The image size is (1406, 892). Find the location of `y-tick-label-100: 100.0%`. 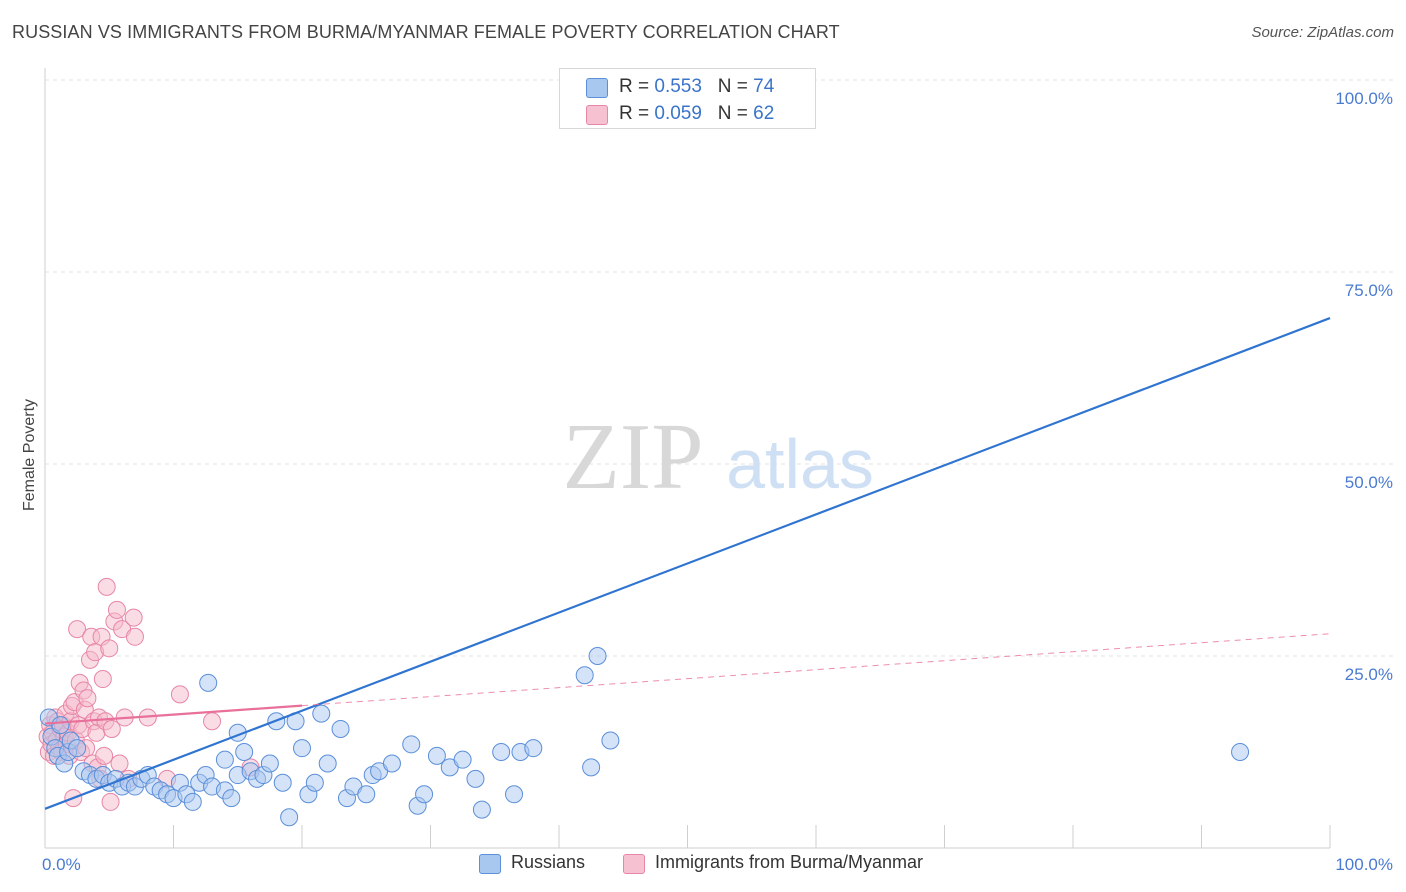

y-tick-label-100: 100.0% is located at coordinates (1364, 98).